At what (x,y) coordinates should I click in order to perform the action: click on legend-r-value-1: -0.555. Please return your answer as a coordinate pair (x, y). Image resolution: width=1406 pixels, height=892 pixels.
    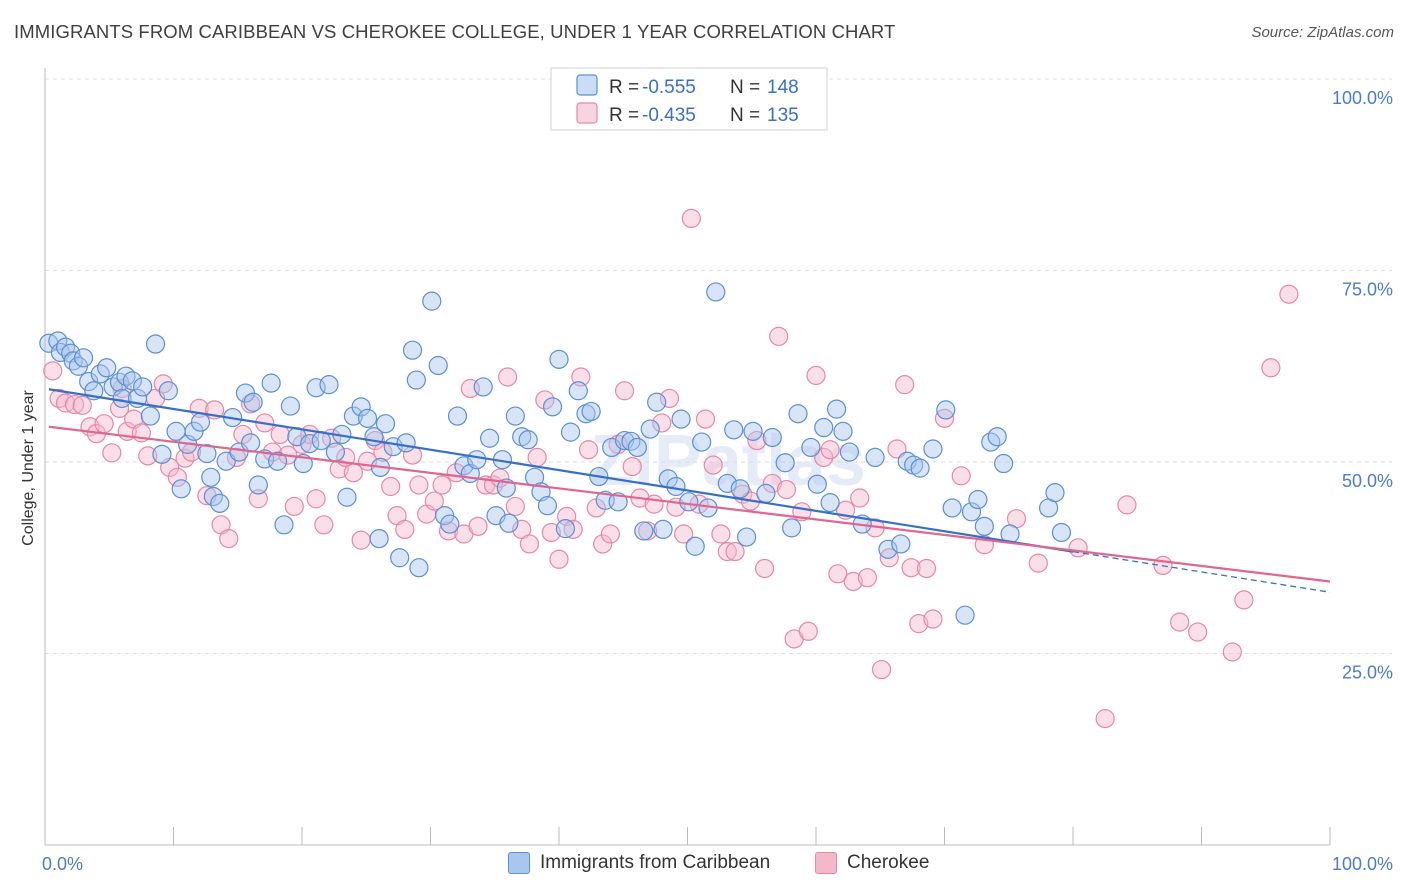
    Looking at the image, I should click on (669, 87).